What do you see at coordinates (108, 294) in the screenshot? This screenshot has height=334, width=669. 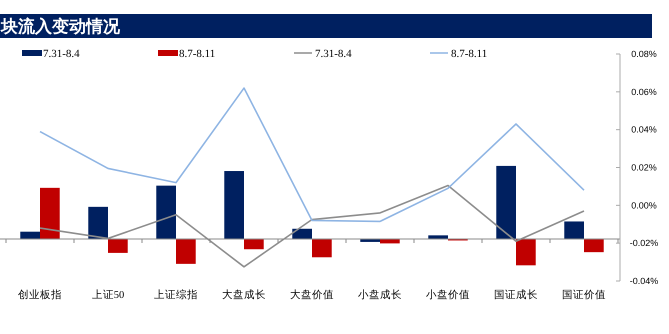 I see `x-tick-label: 上证50` at bounding box center [108, 294].